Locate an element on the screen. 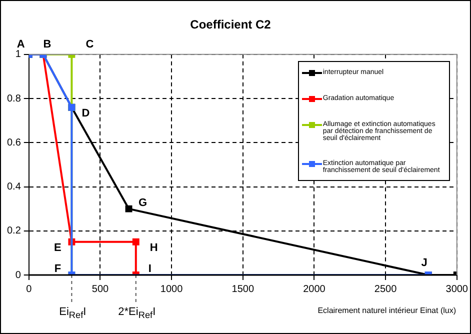 The image size is (471, 334). chart-title: Coefficient C2 is located at coordinates (231, 25).